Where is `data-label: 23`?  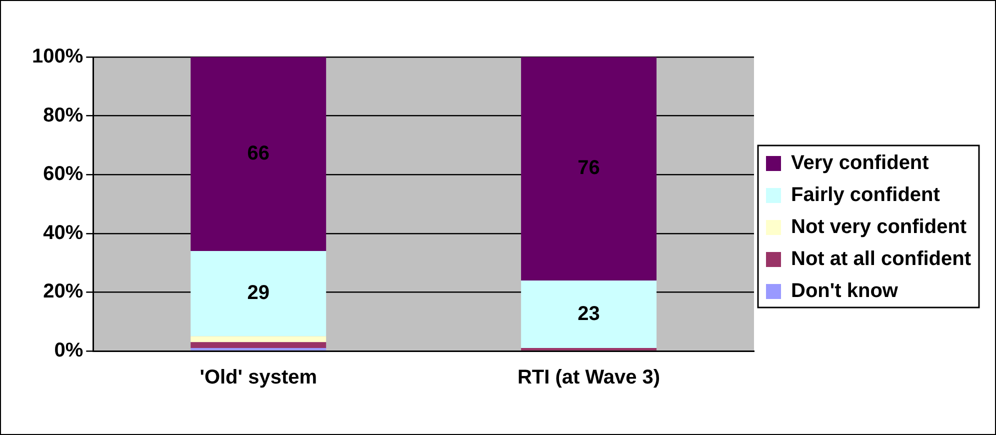
data-label: 23 is located at coordinates (589, 313).